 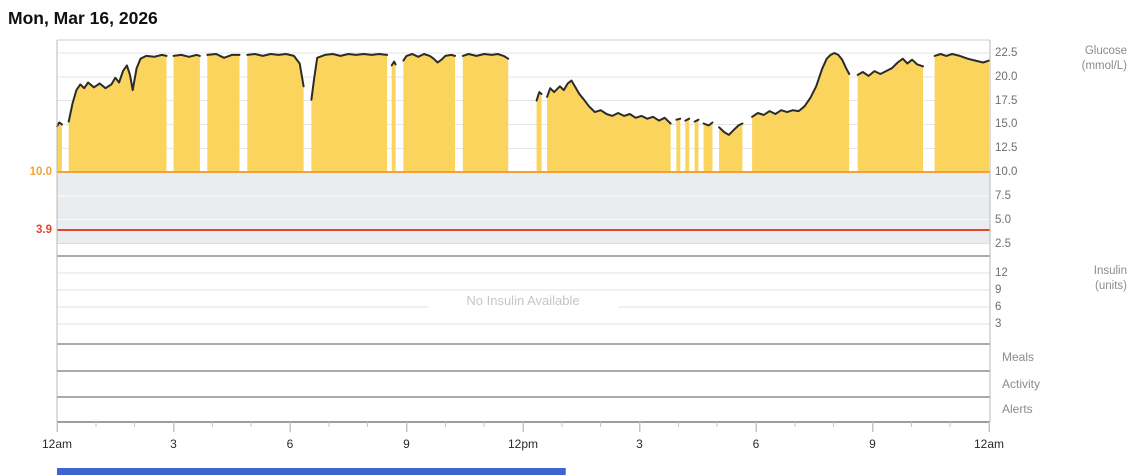 What do you see at coordinates (1104, 58) in the screenshot?
I see `glucose-axis-title: Glucose (mmol/L)` at bounding box center [1104, 58].